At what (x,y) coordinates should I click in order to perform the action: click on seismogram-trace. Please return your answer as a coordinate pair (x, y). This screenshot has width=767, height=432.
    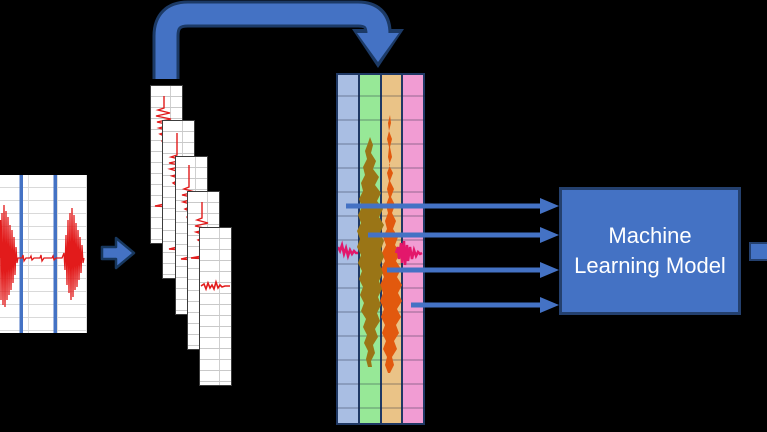
    Looking at the image, I should click on (42, 254).